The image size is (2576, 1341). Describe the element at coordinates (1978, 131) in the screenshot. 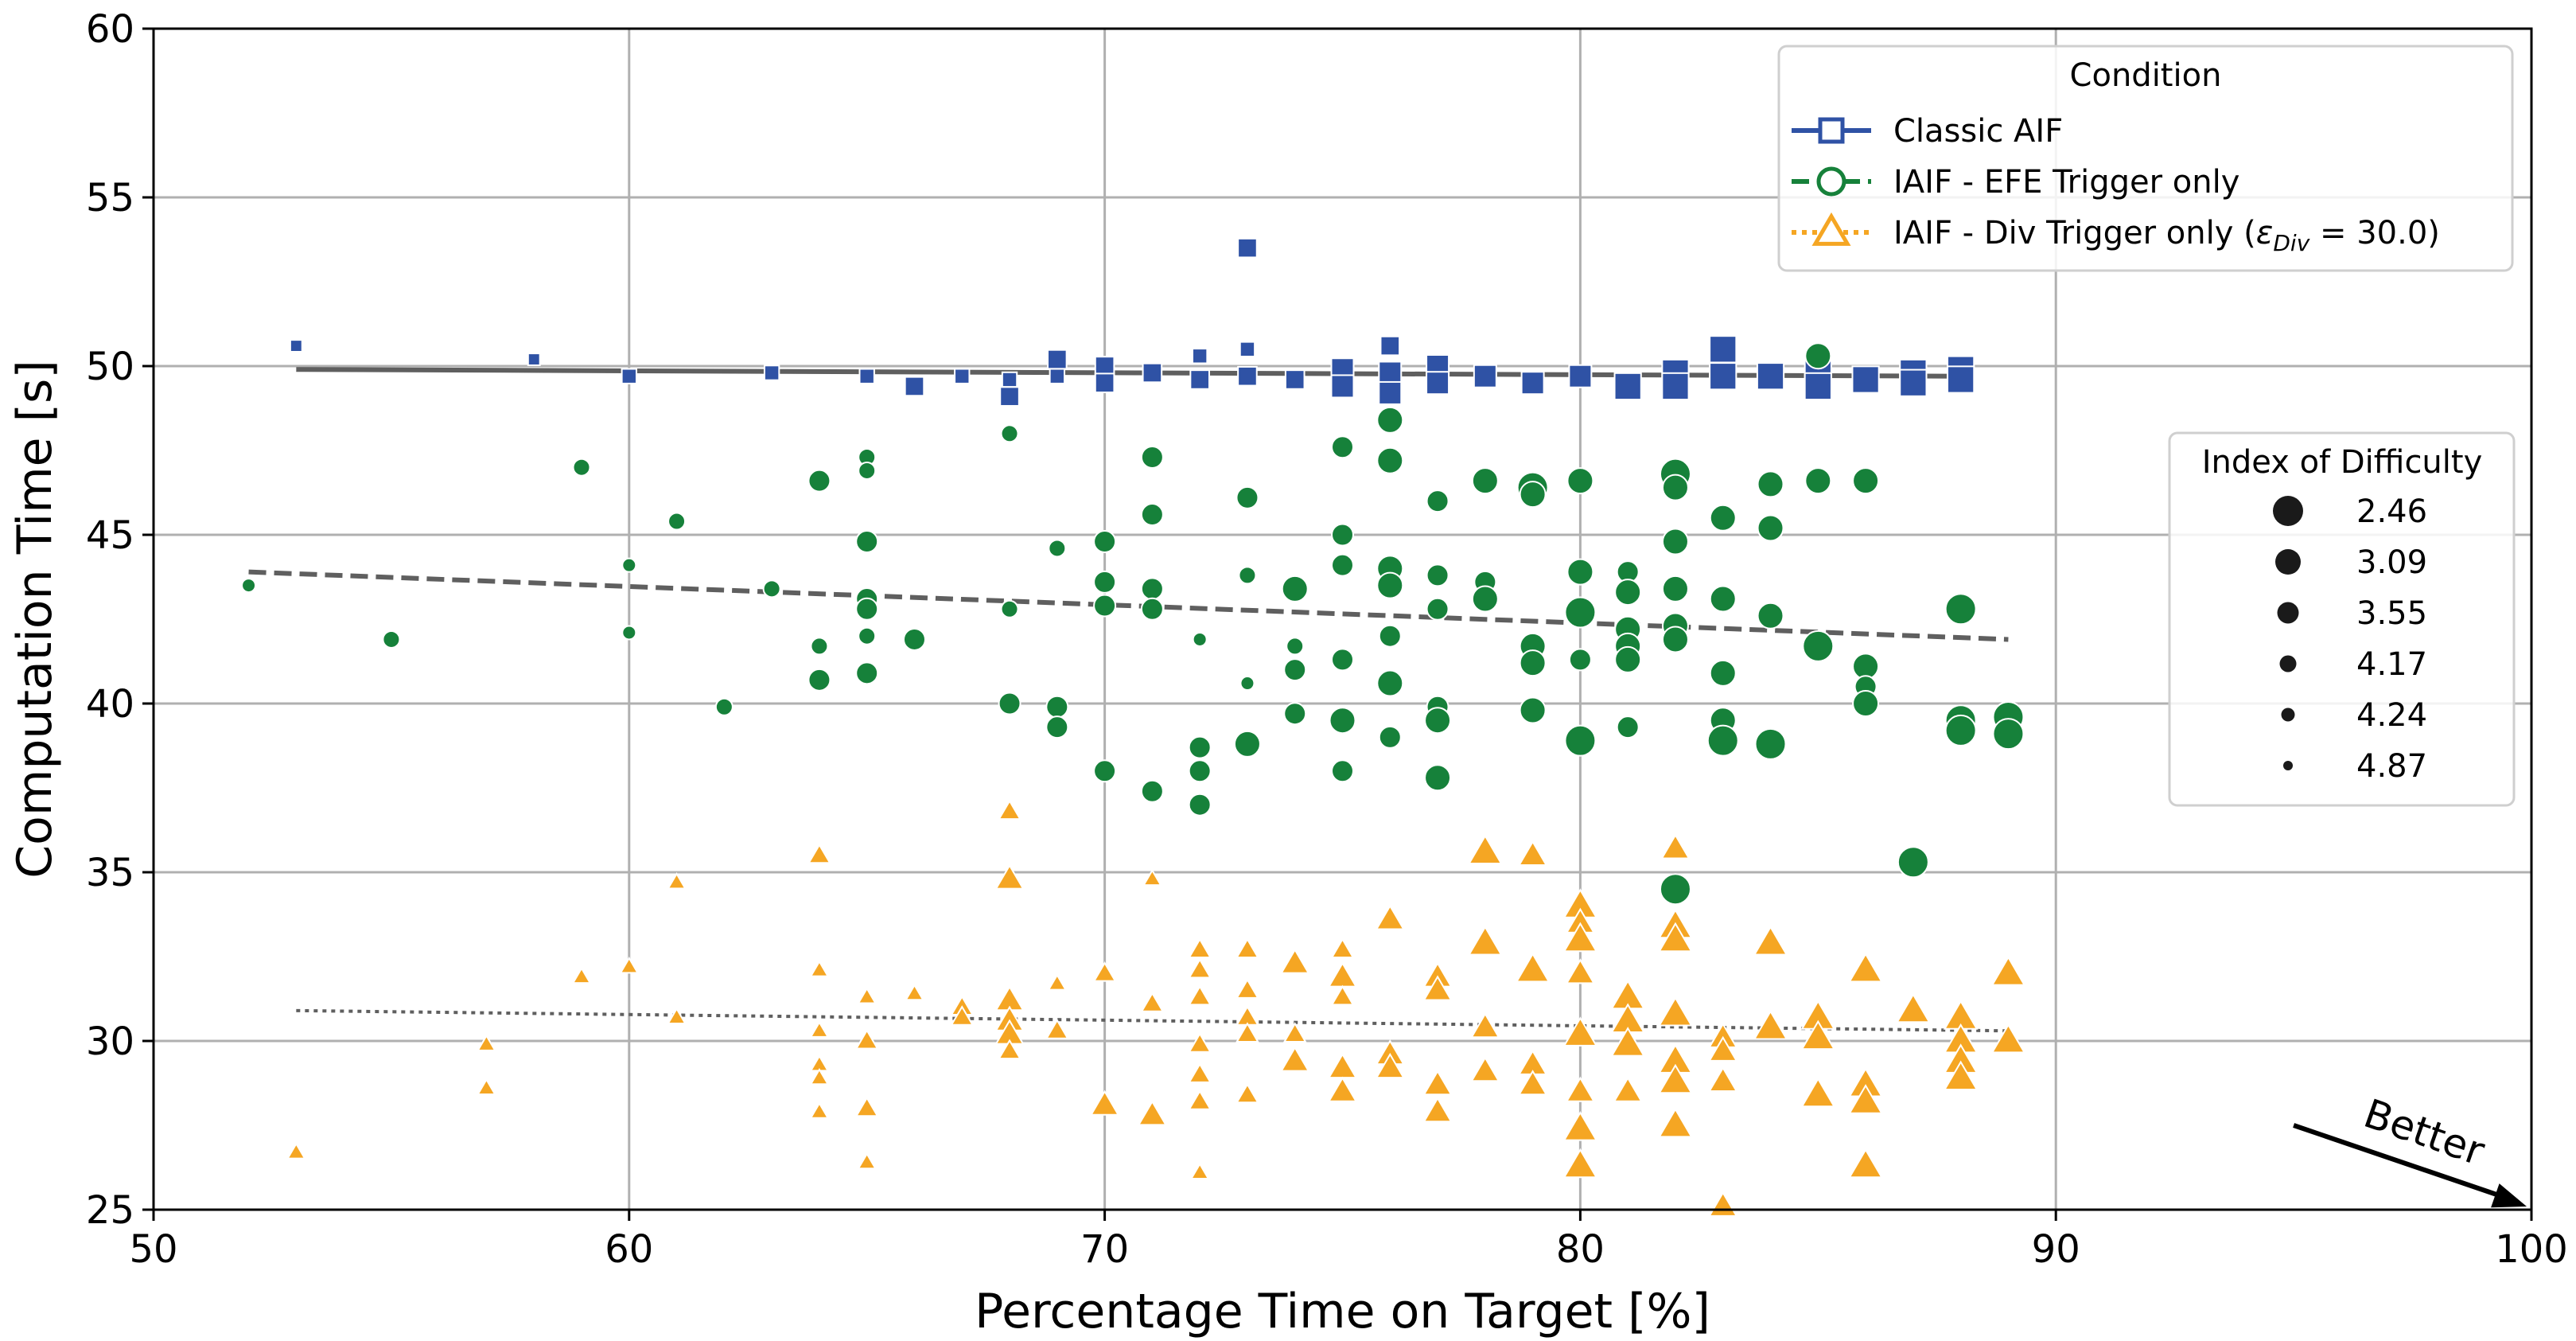

I see `legend-label-classic: Classic AIF` at that location.